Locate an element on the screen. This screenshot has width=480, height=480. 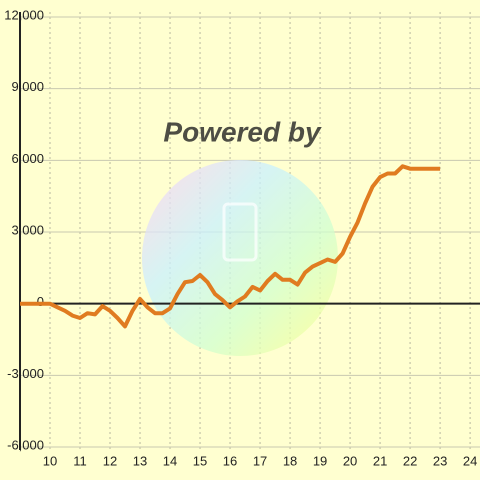
x-tick-label: 15 is located at coordinates (200, 460).